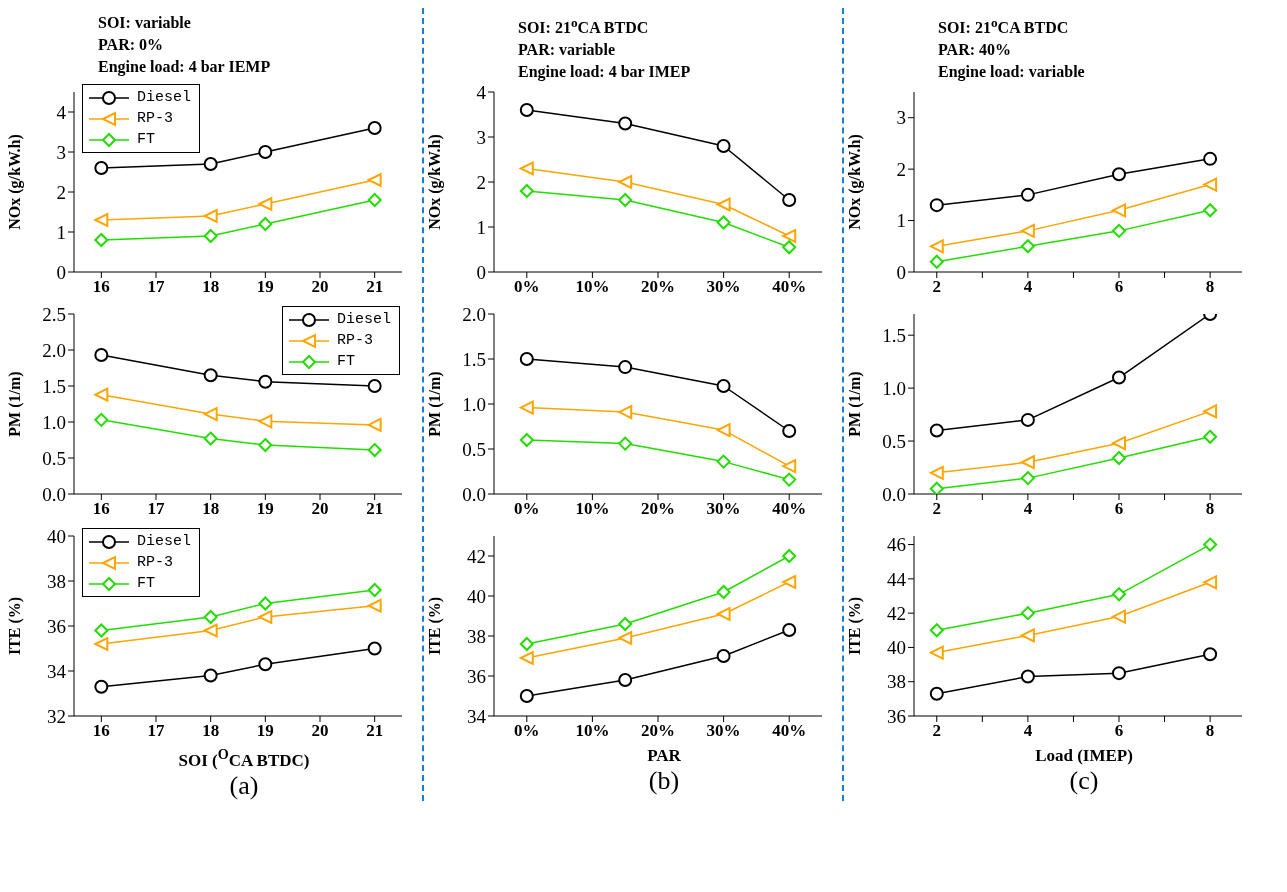 Image resolution: width=1287 pixels, height=892 pixels. What do you see at coordinates (604, 47) in the screenshot?
I see `chart-title: SOI: 21$^{o}$CA BTDC PAR: variable Engine load: 4 bar IMEP` at bounding box center [604, 47].